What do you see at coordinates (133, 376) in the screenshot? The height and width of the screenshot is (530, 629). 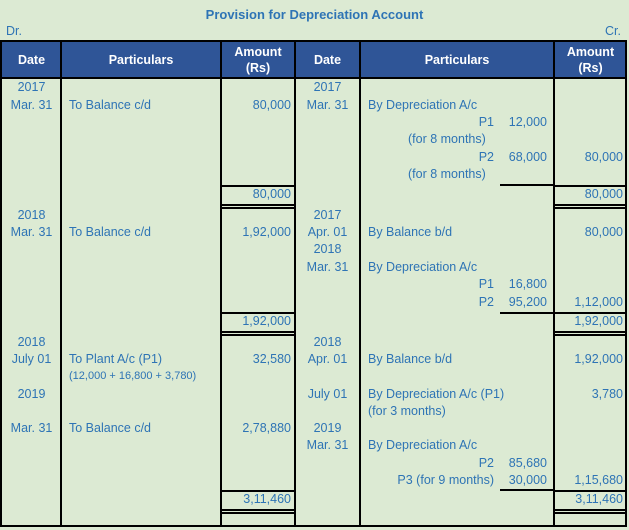 I see `debit-note: (12,000 + 16,800 + 3,780)` at bounding box center [133, 376].